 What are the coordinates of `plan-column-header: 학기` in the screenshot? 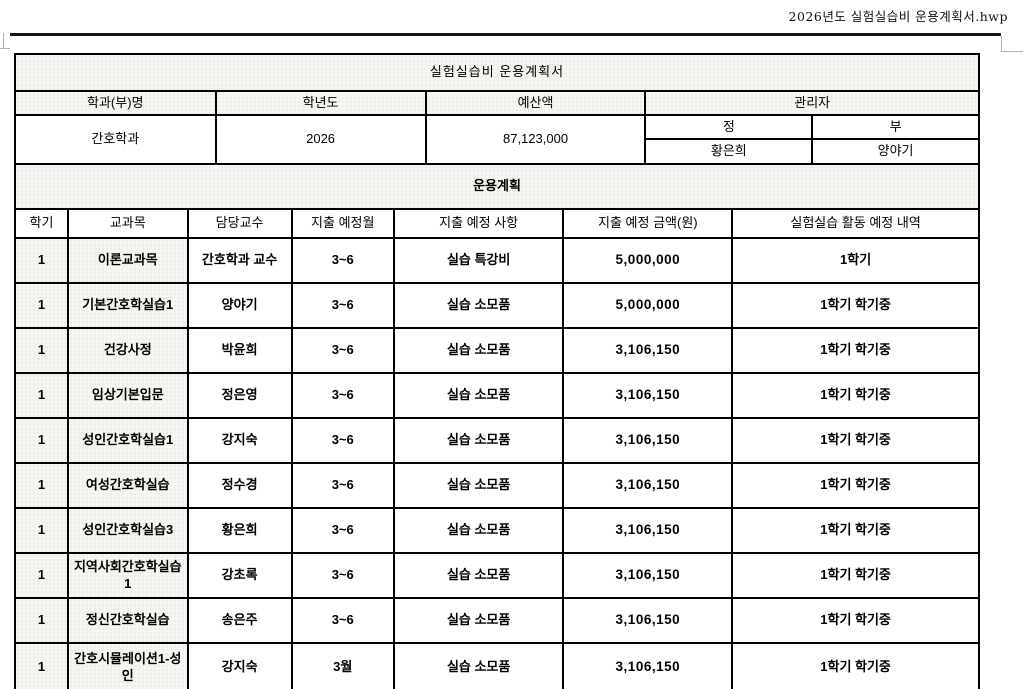 It's located at (41, 223).